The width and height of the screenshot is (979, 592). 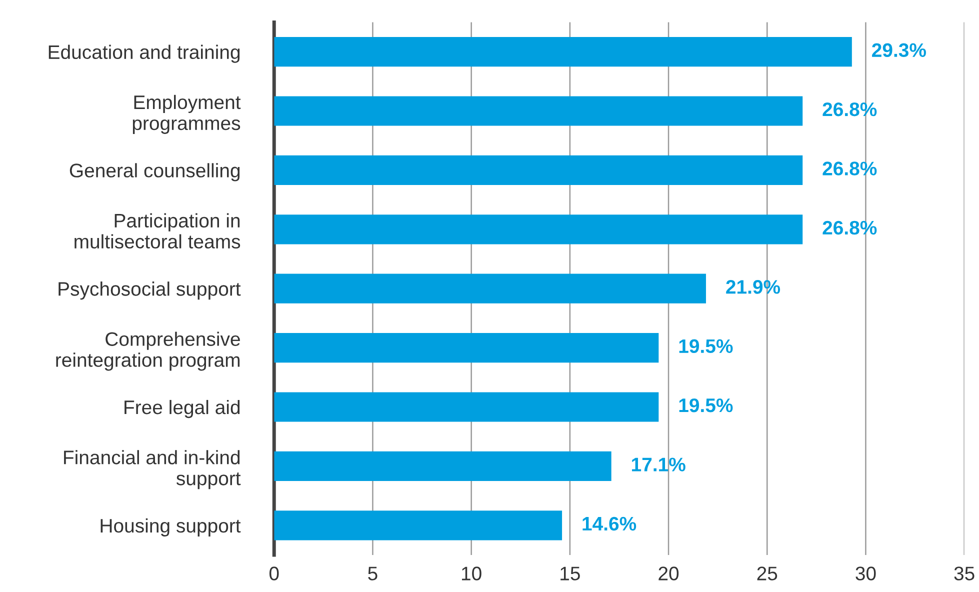 What do you see at coordinates (964, 573) in the screenshot?
I see `x-tick-label: 35` at bounding box center [964, 573].